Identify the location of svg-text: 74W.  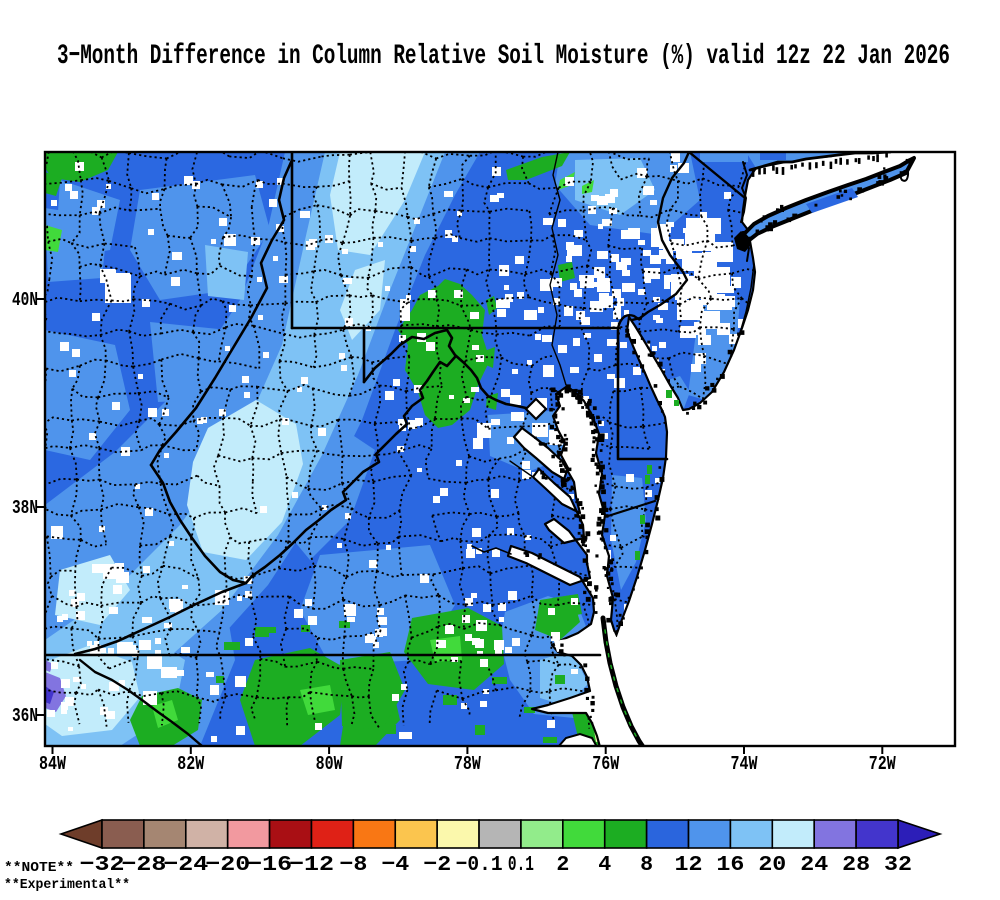
(745, 765).